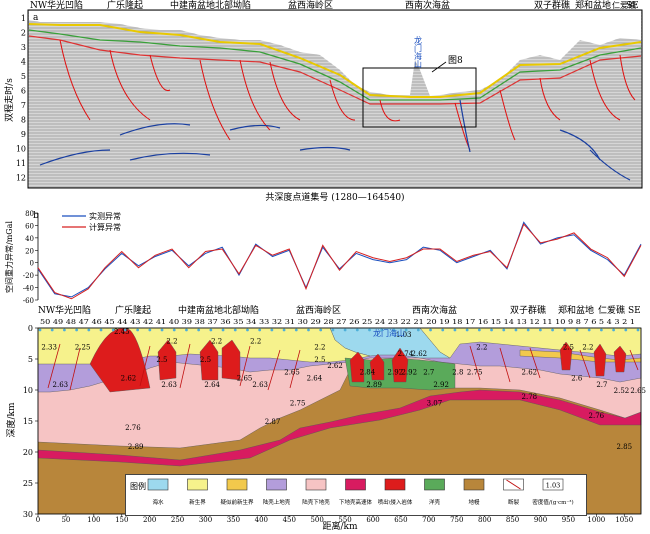 The height and width of the screenshot is (534, 650). What do you see at coordinates (21, 149) in the screenshot?
I see `panel-a-ytick: 10` at bounding box center [21, 149].